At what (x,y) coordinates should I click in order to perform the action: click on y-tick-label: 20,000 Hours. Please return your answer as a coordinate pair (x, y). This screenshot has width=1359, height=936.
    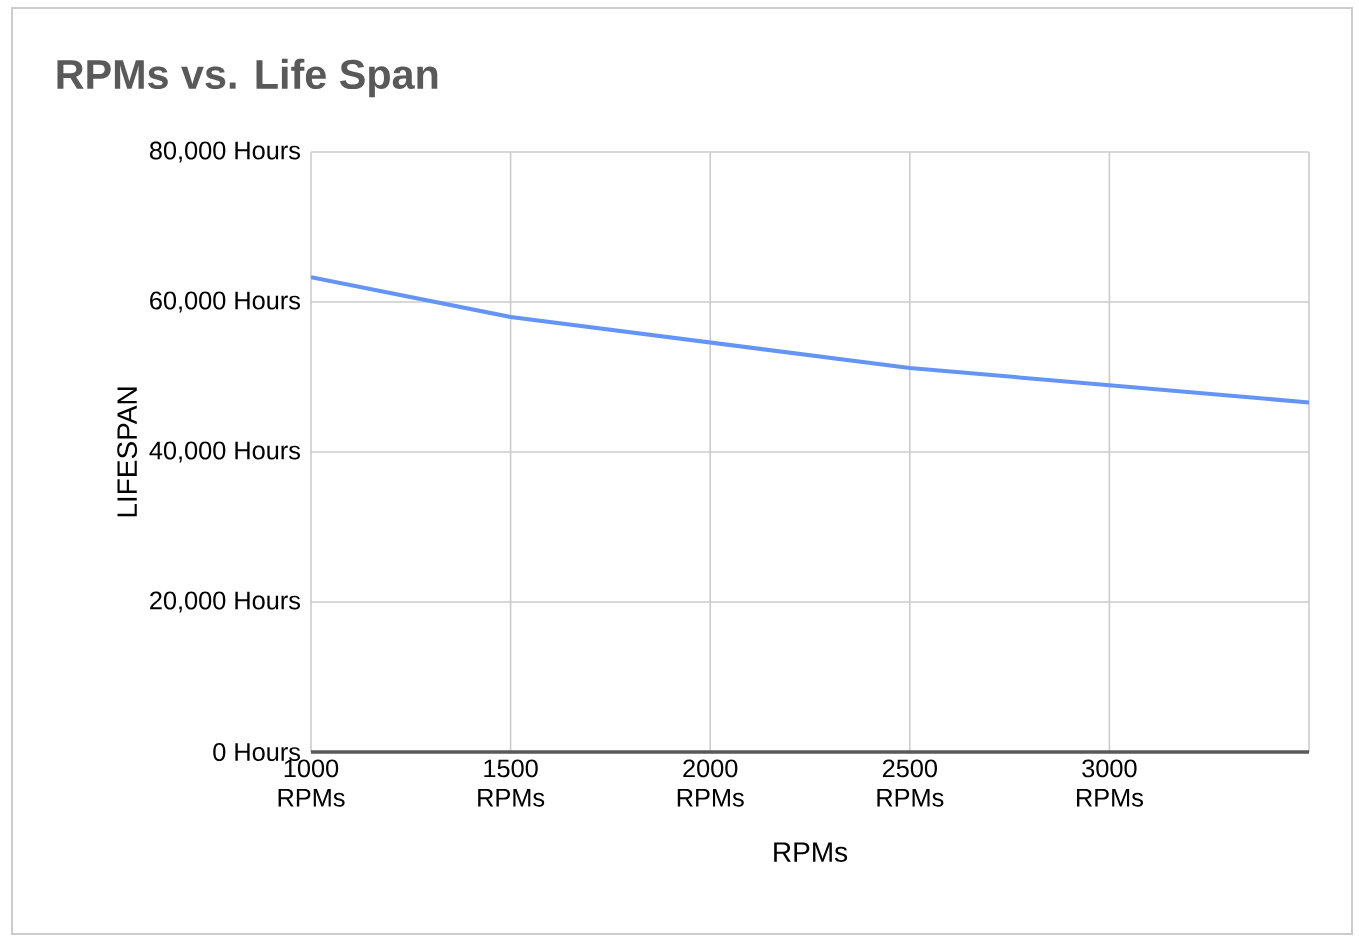
    Looking at the image, I should click on (225, 602).